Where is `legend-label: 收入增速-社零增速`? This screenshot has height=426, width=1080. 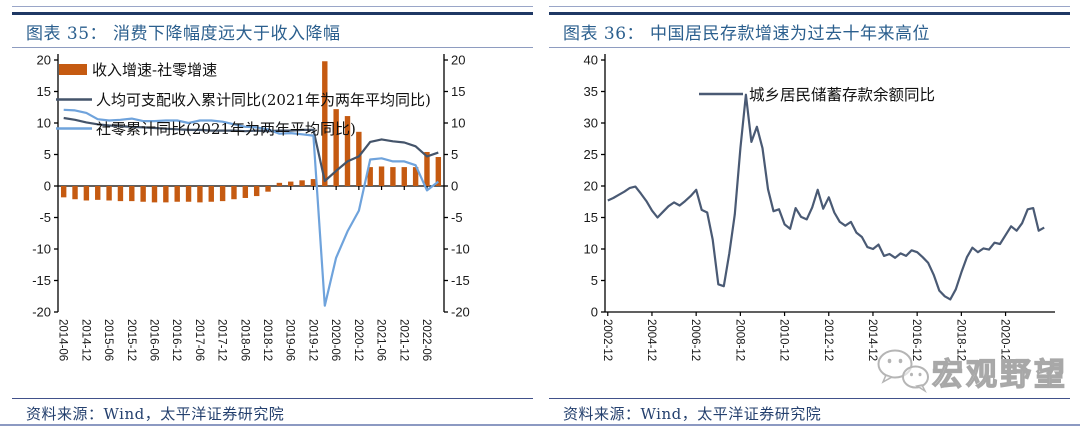 legend-label: 收入增速-社零增速 is located at coordinates (154, 70).